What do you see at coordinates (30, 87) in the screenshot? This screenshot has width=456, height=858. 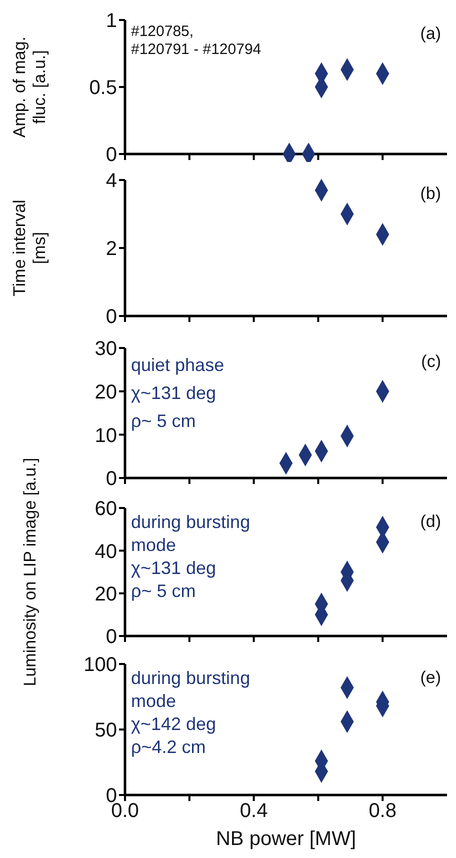 I see `y-axis-title: Amp. of mag. fluc. [a.u.]` at bounding box center [30, 87].